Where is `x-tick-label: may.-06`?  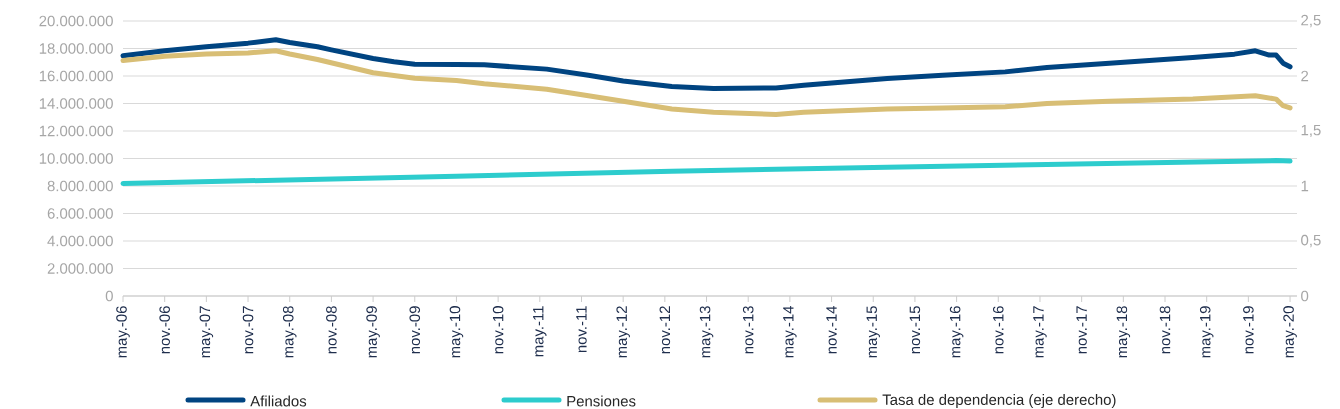 x-tick-label: may.-06 is located at coordinates (123, 332).